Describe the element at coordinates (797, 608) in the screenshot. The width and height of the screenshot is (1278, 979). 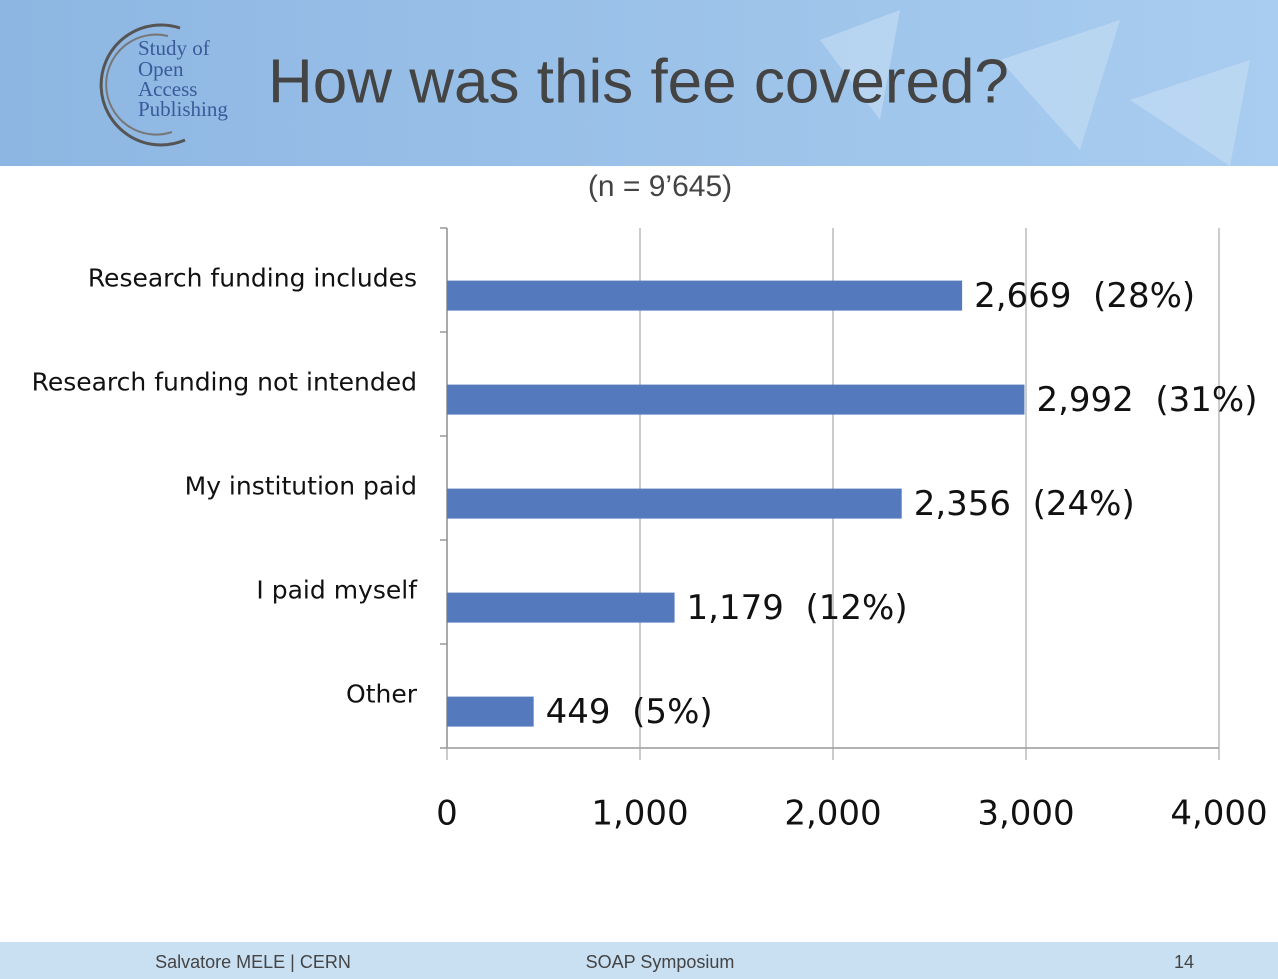
I see `data-label: 1,179 (12%)` at that location.